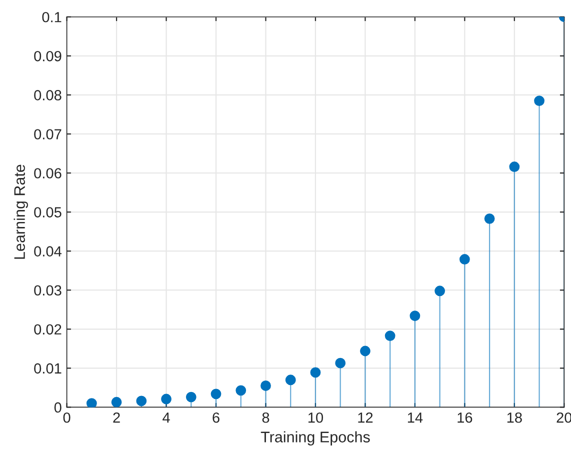 This screenshot has width=571, height=456. What do you see at coordinates (166, 417) in the screenshot?
I see `x-tick-label: 4` at bounding box center [166, 417].